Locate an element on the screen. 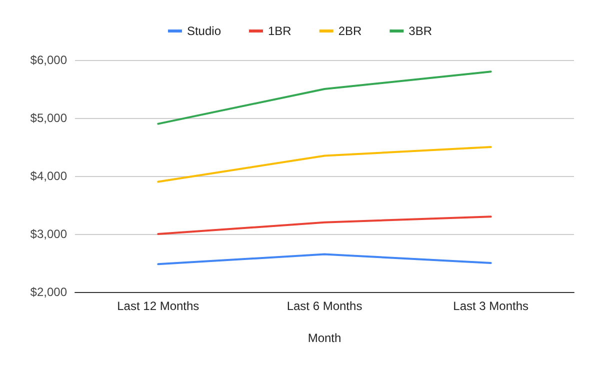 This screenshot has height=371, width=600. x-tick-label: Last 12 Months is located at coordinates (158, 306).